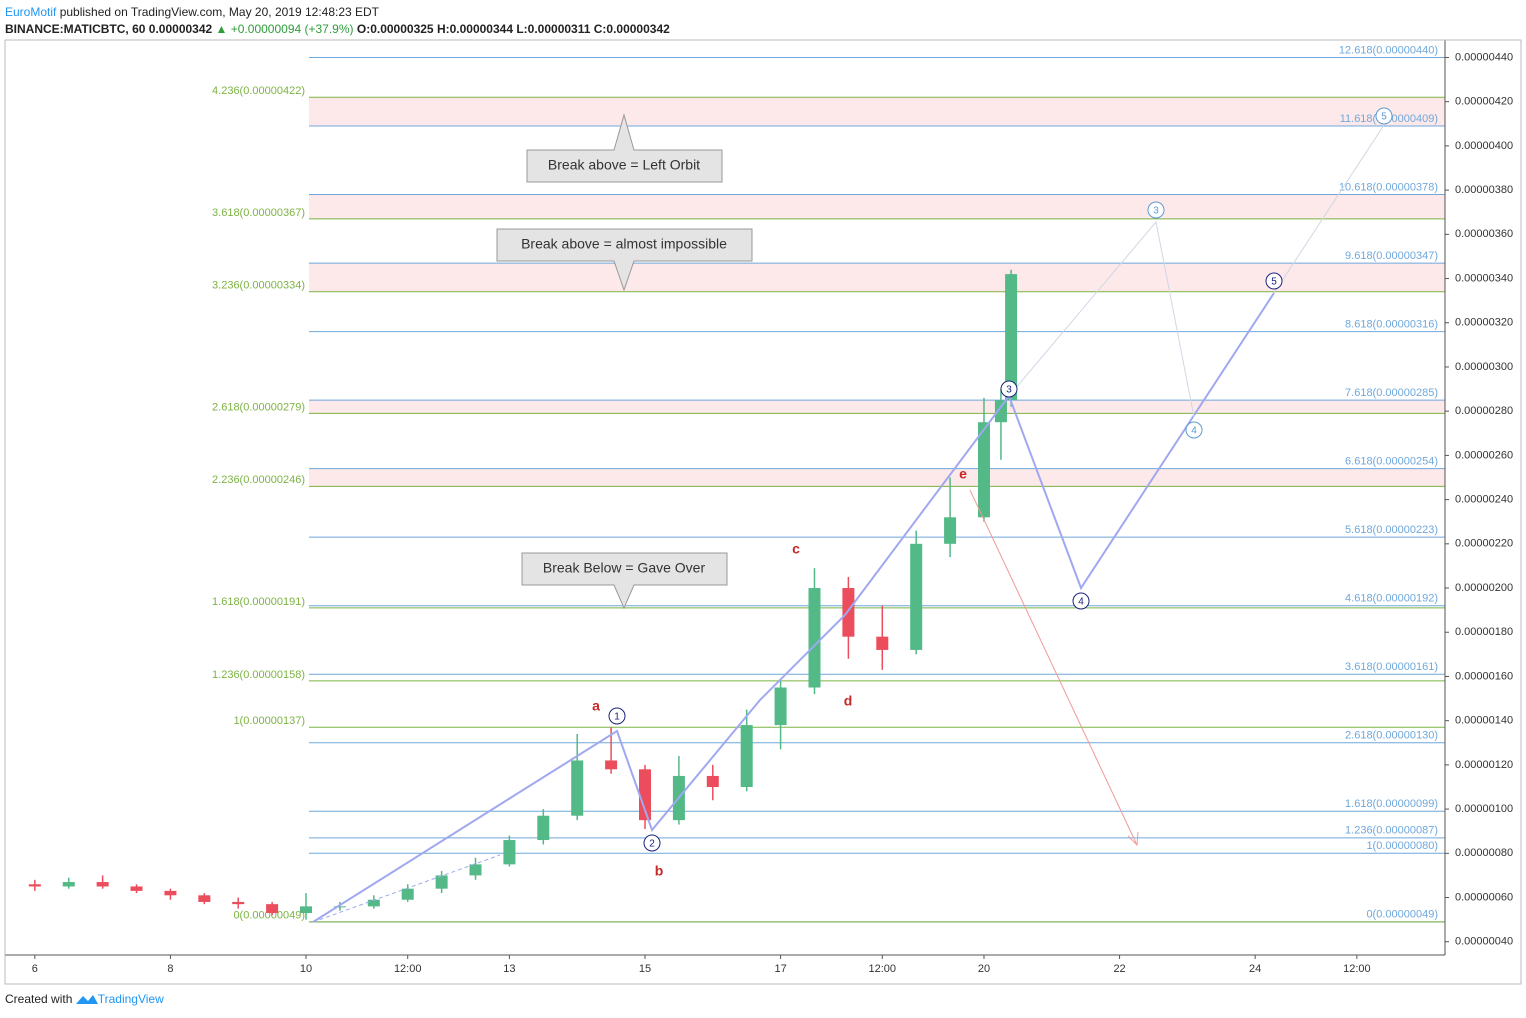 This screenshot has width=1526, height=1018. I want to click on wave-dash, so click(406, 888).